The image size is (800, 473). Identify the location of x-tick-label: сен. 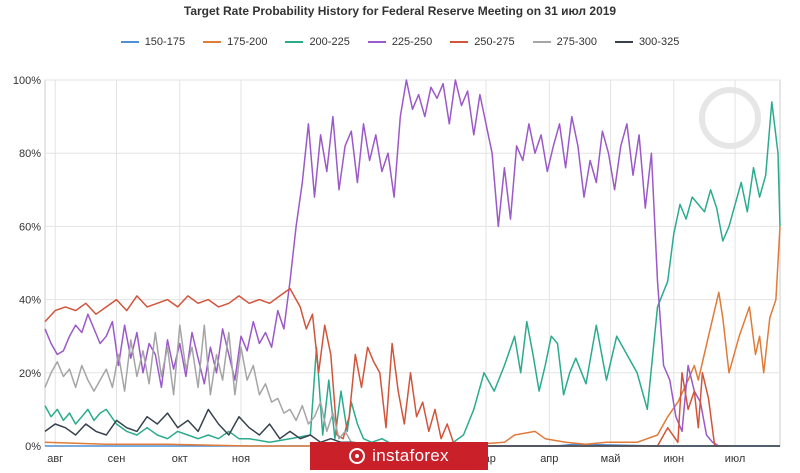
(117, 459).